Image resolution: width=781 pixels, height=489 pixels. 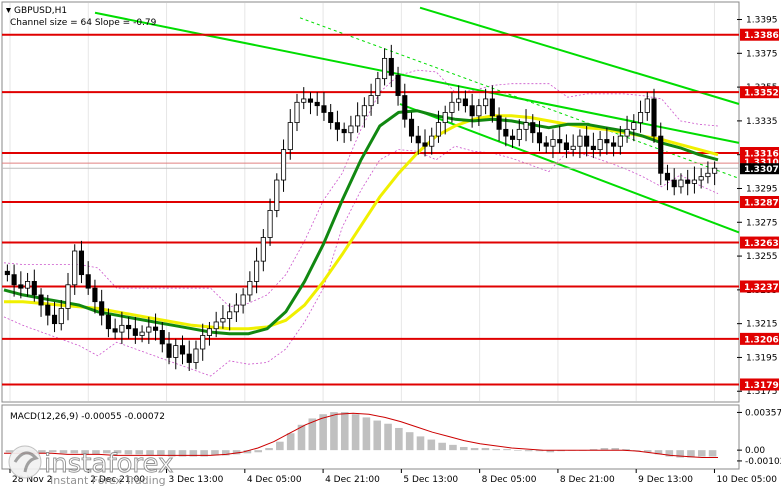 What do you see at coordinates (361, 435) in the screenshot?
I see `macd-signal-line` at bounding box center [361, 435].